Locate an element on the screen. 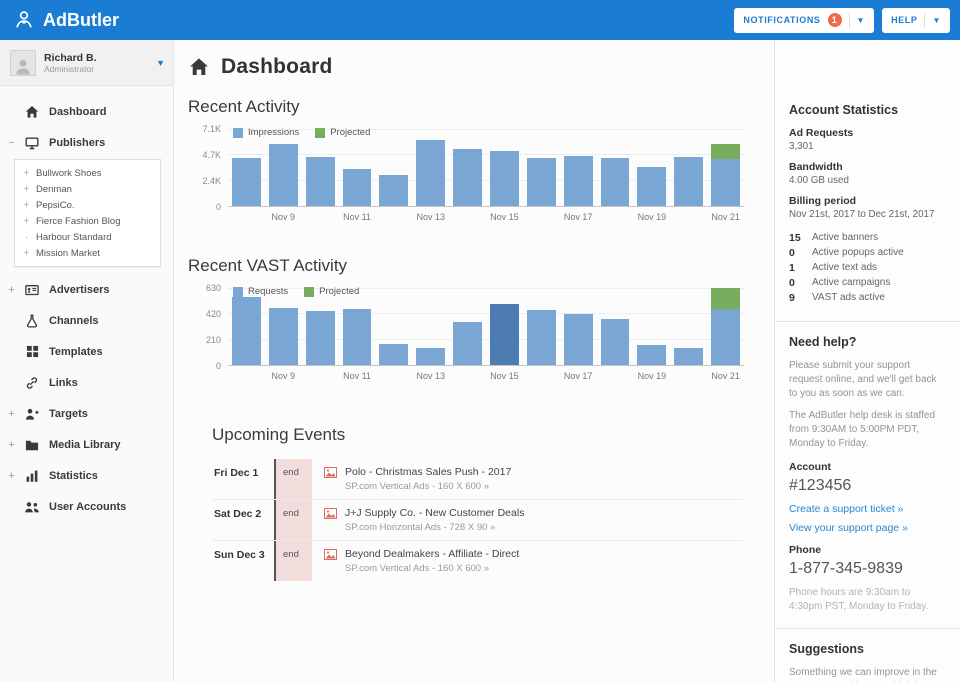 The height and width of the screenshot is (682, 960). sidebar-item-targets: + Targets is located at coordinates (86, 413).